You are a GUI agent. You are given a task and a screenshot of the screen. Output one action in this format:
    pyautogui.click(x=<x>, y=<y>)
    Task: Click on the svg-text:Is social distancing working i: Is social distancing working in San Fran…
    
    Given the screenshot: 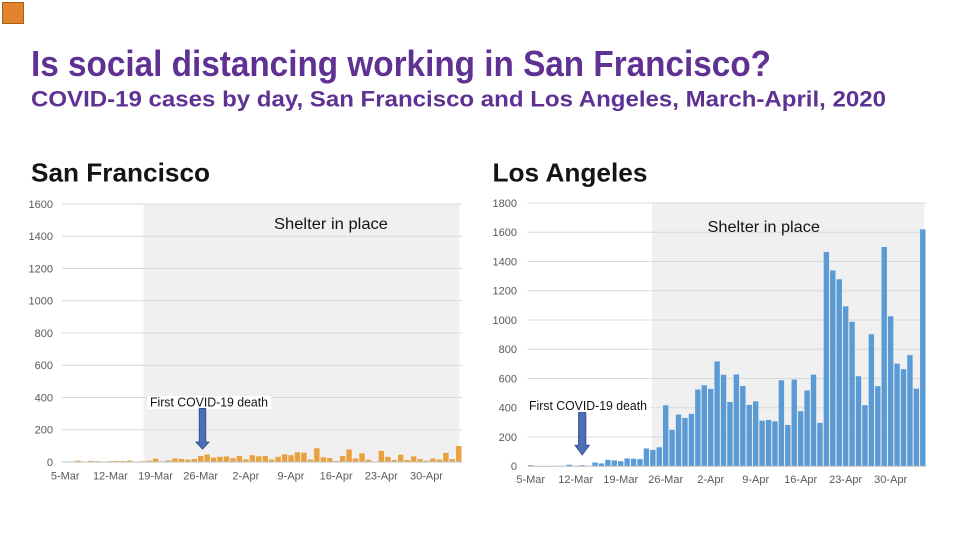 What is the action you would take?
    pyautogui.click(x=401, y=63)
    